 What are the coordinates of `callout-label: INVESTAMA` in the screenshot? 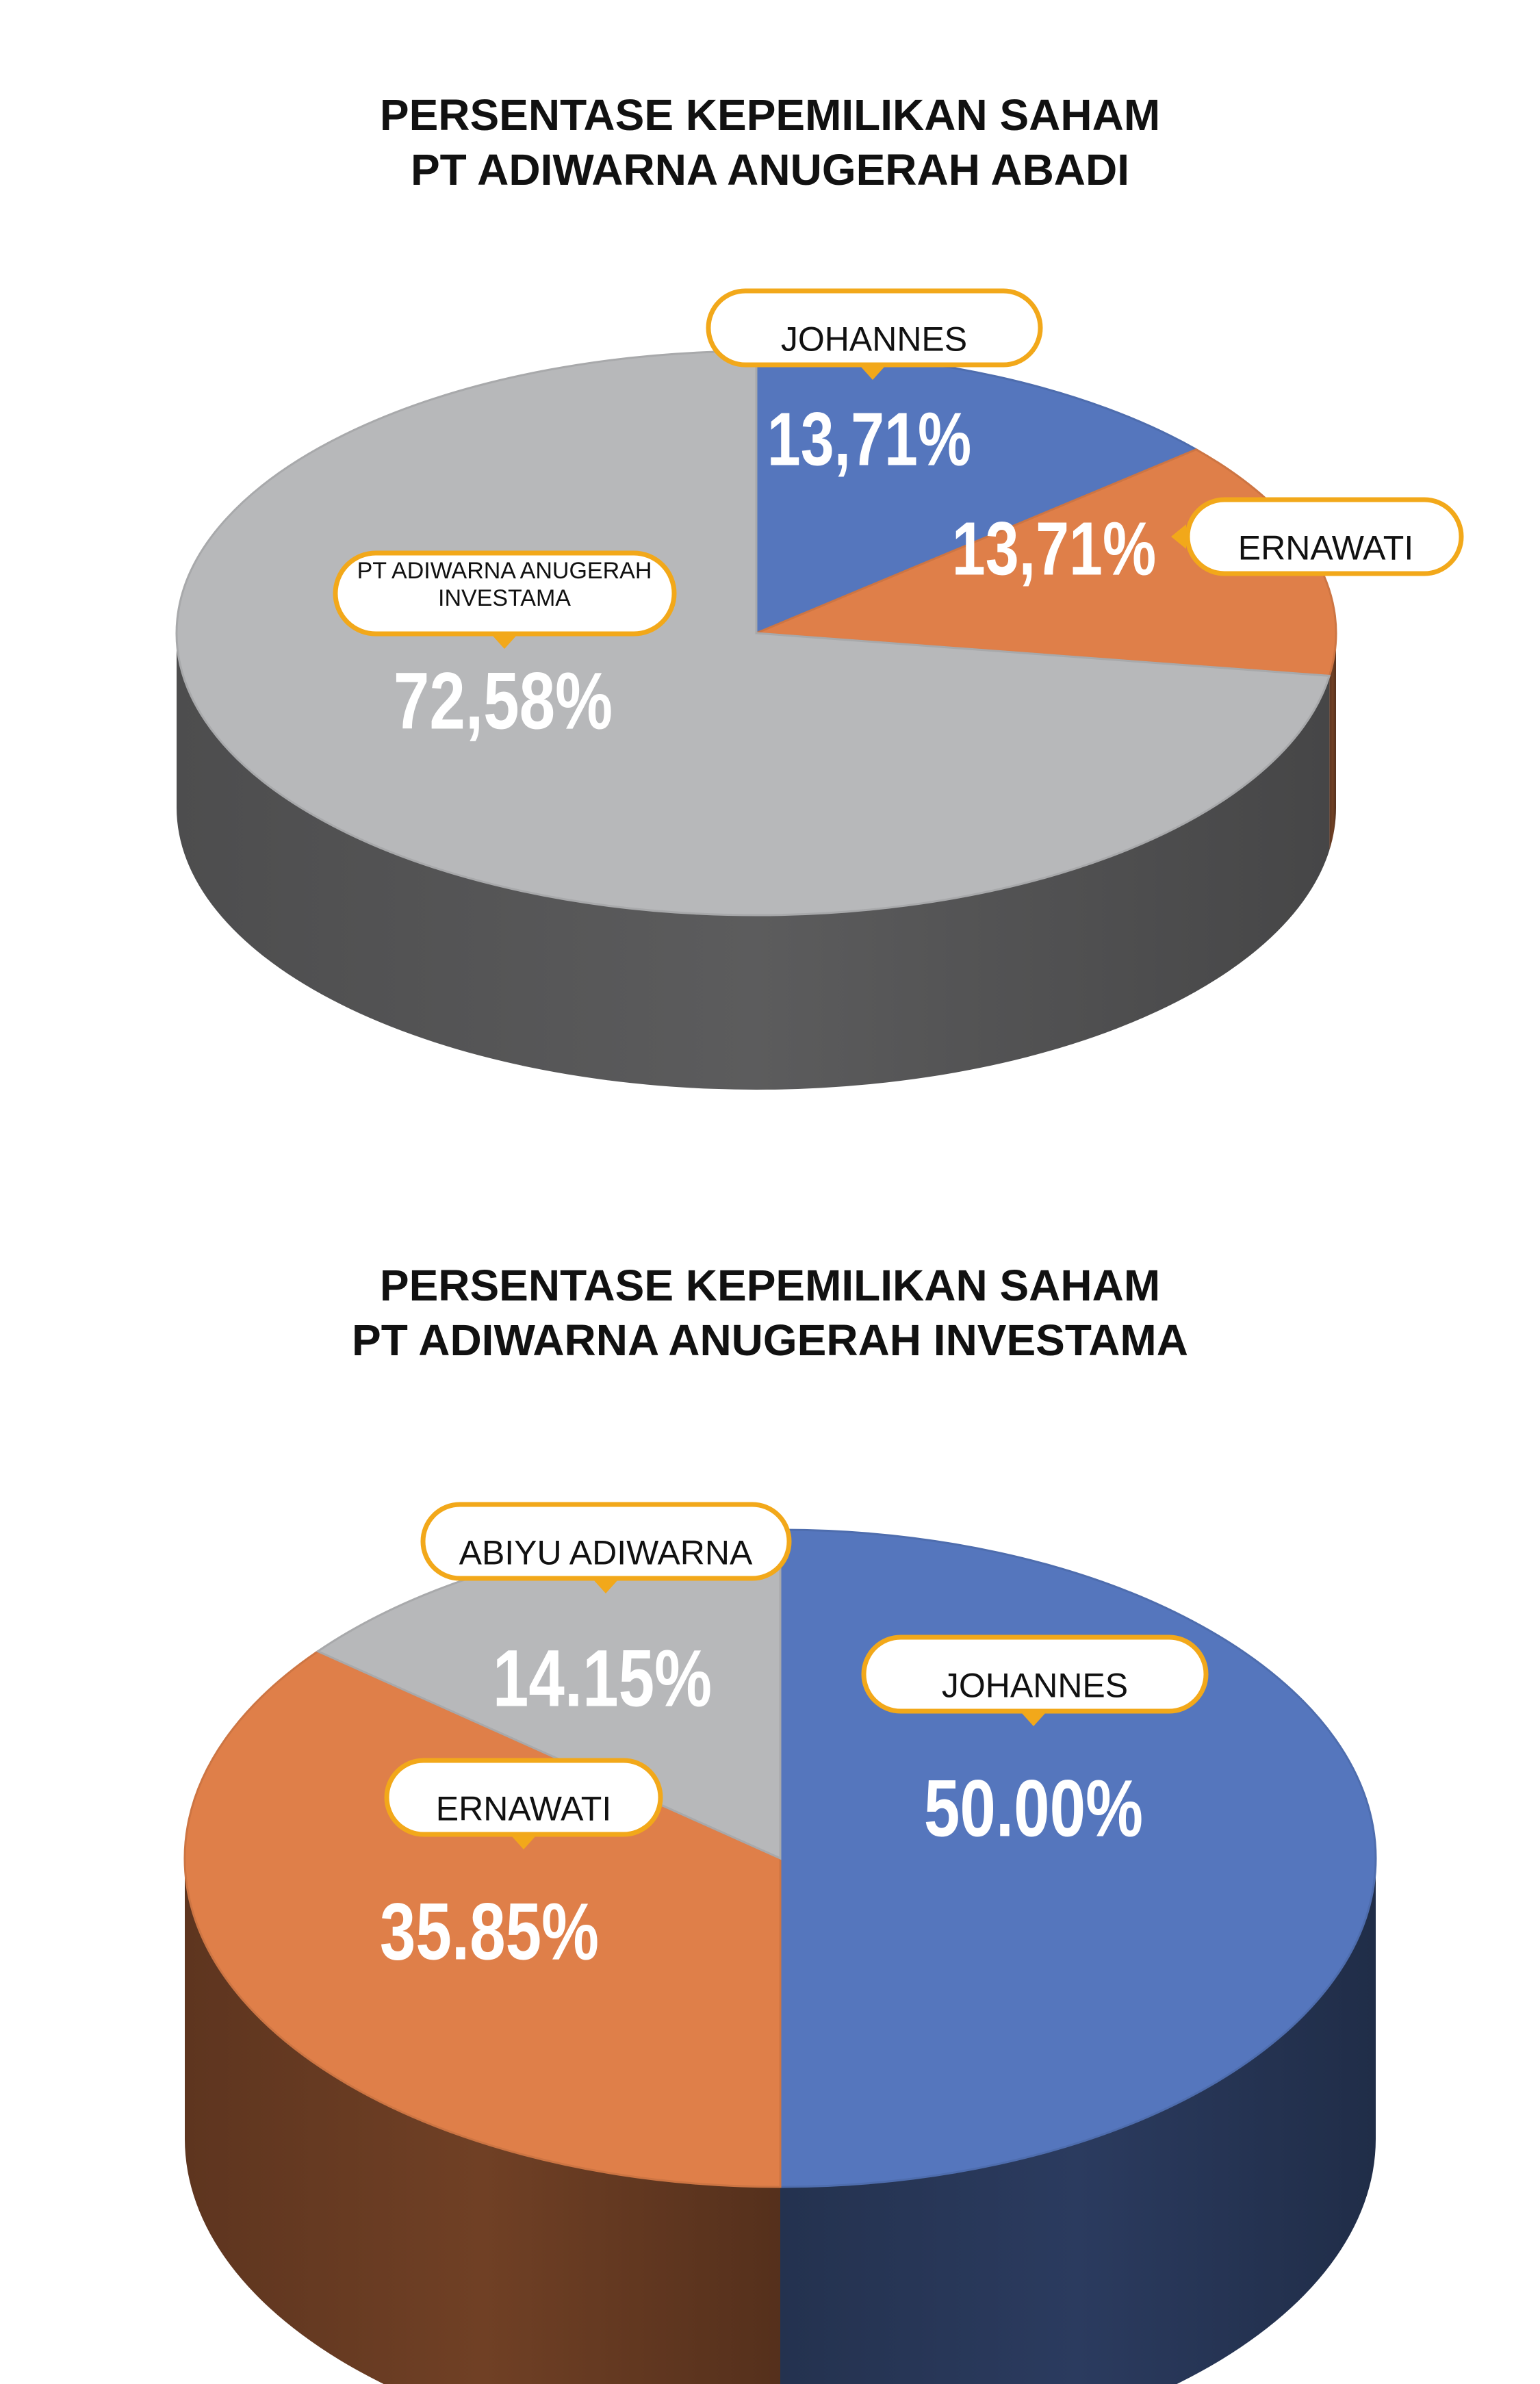 It's located at (504, 598).